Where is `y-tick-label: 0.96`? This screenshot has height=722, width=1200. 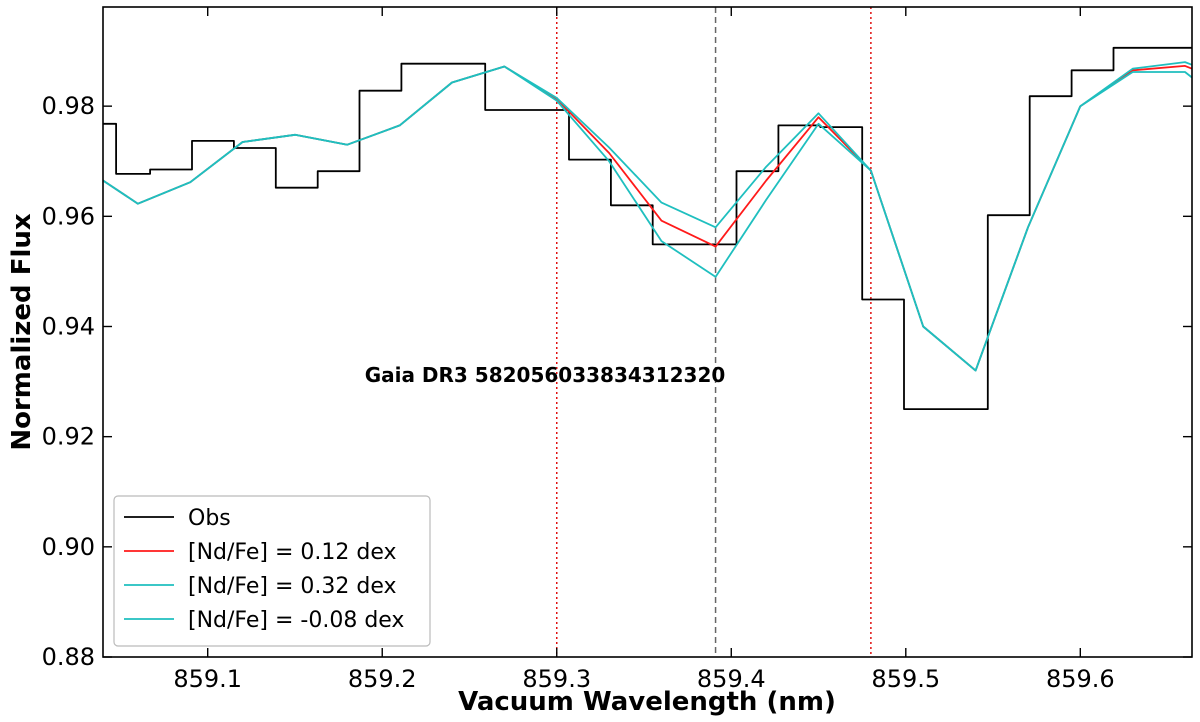
y-tick-label: 0.96 is located at coordinates (68, 216).